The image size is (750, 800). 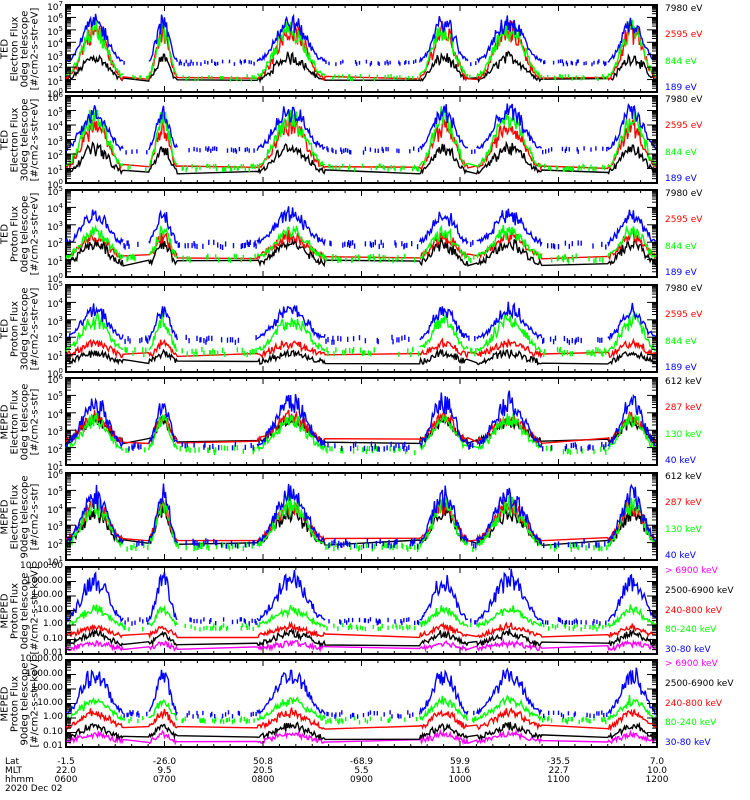 What do you see at coordinates (361, 771) in the screenshot?
I see `x-tick-label: 5.5` at bounding box center [361, 771].